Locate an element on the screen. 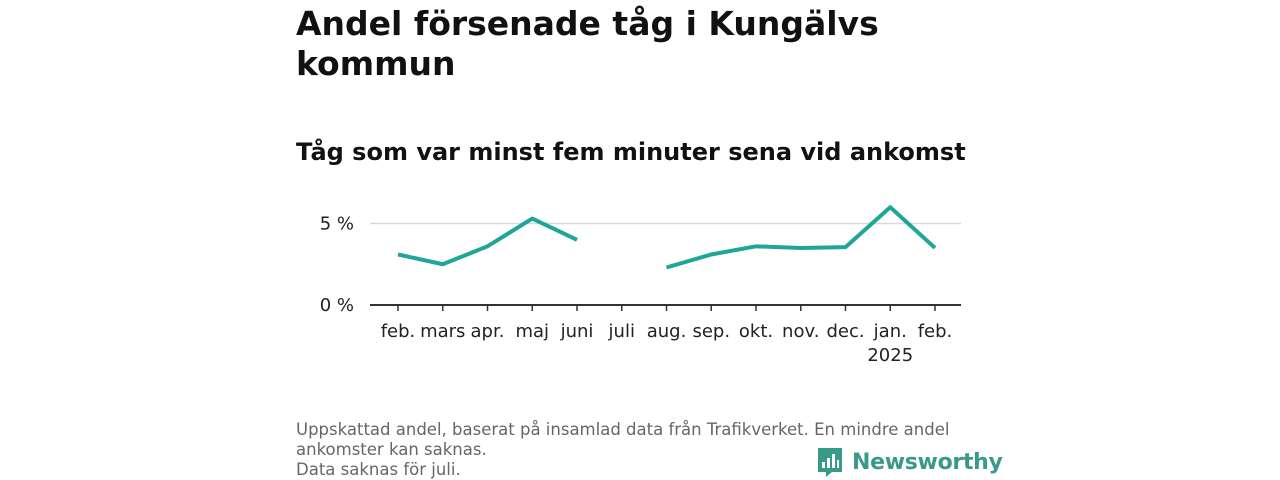  brand-name: Newsworthy is located at coordinates (927, 462).